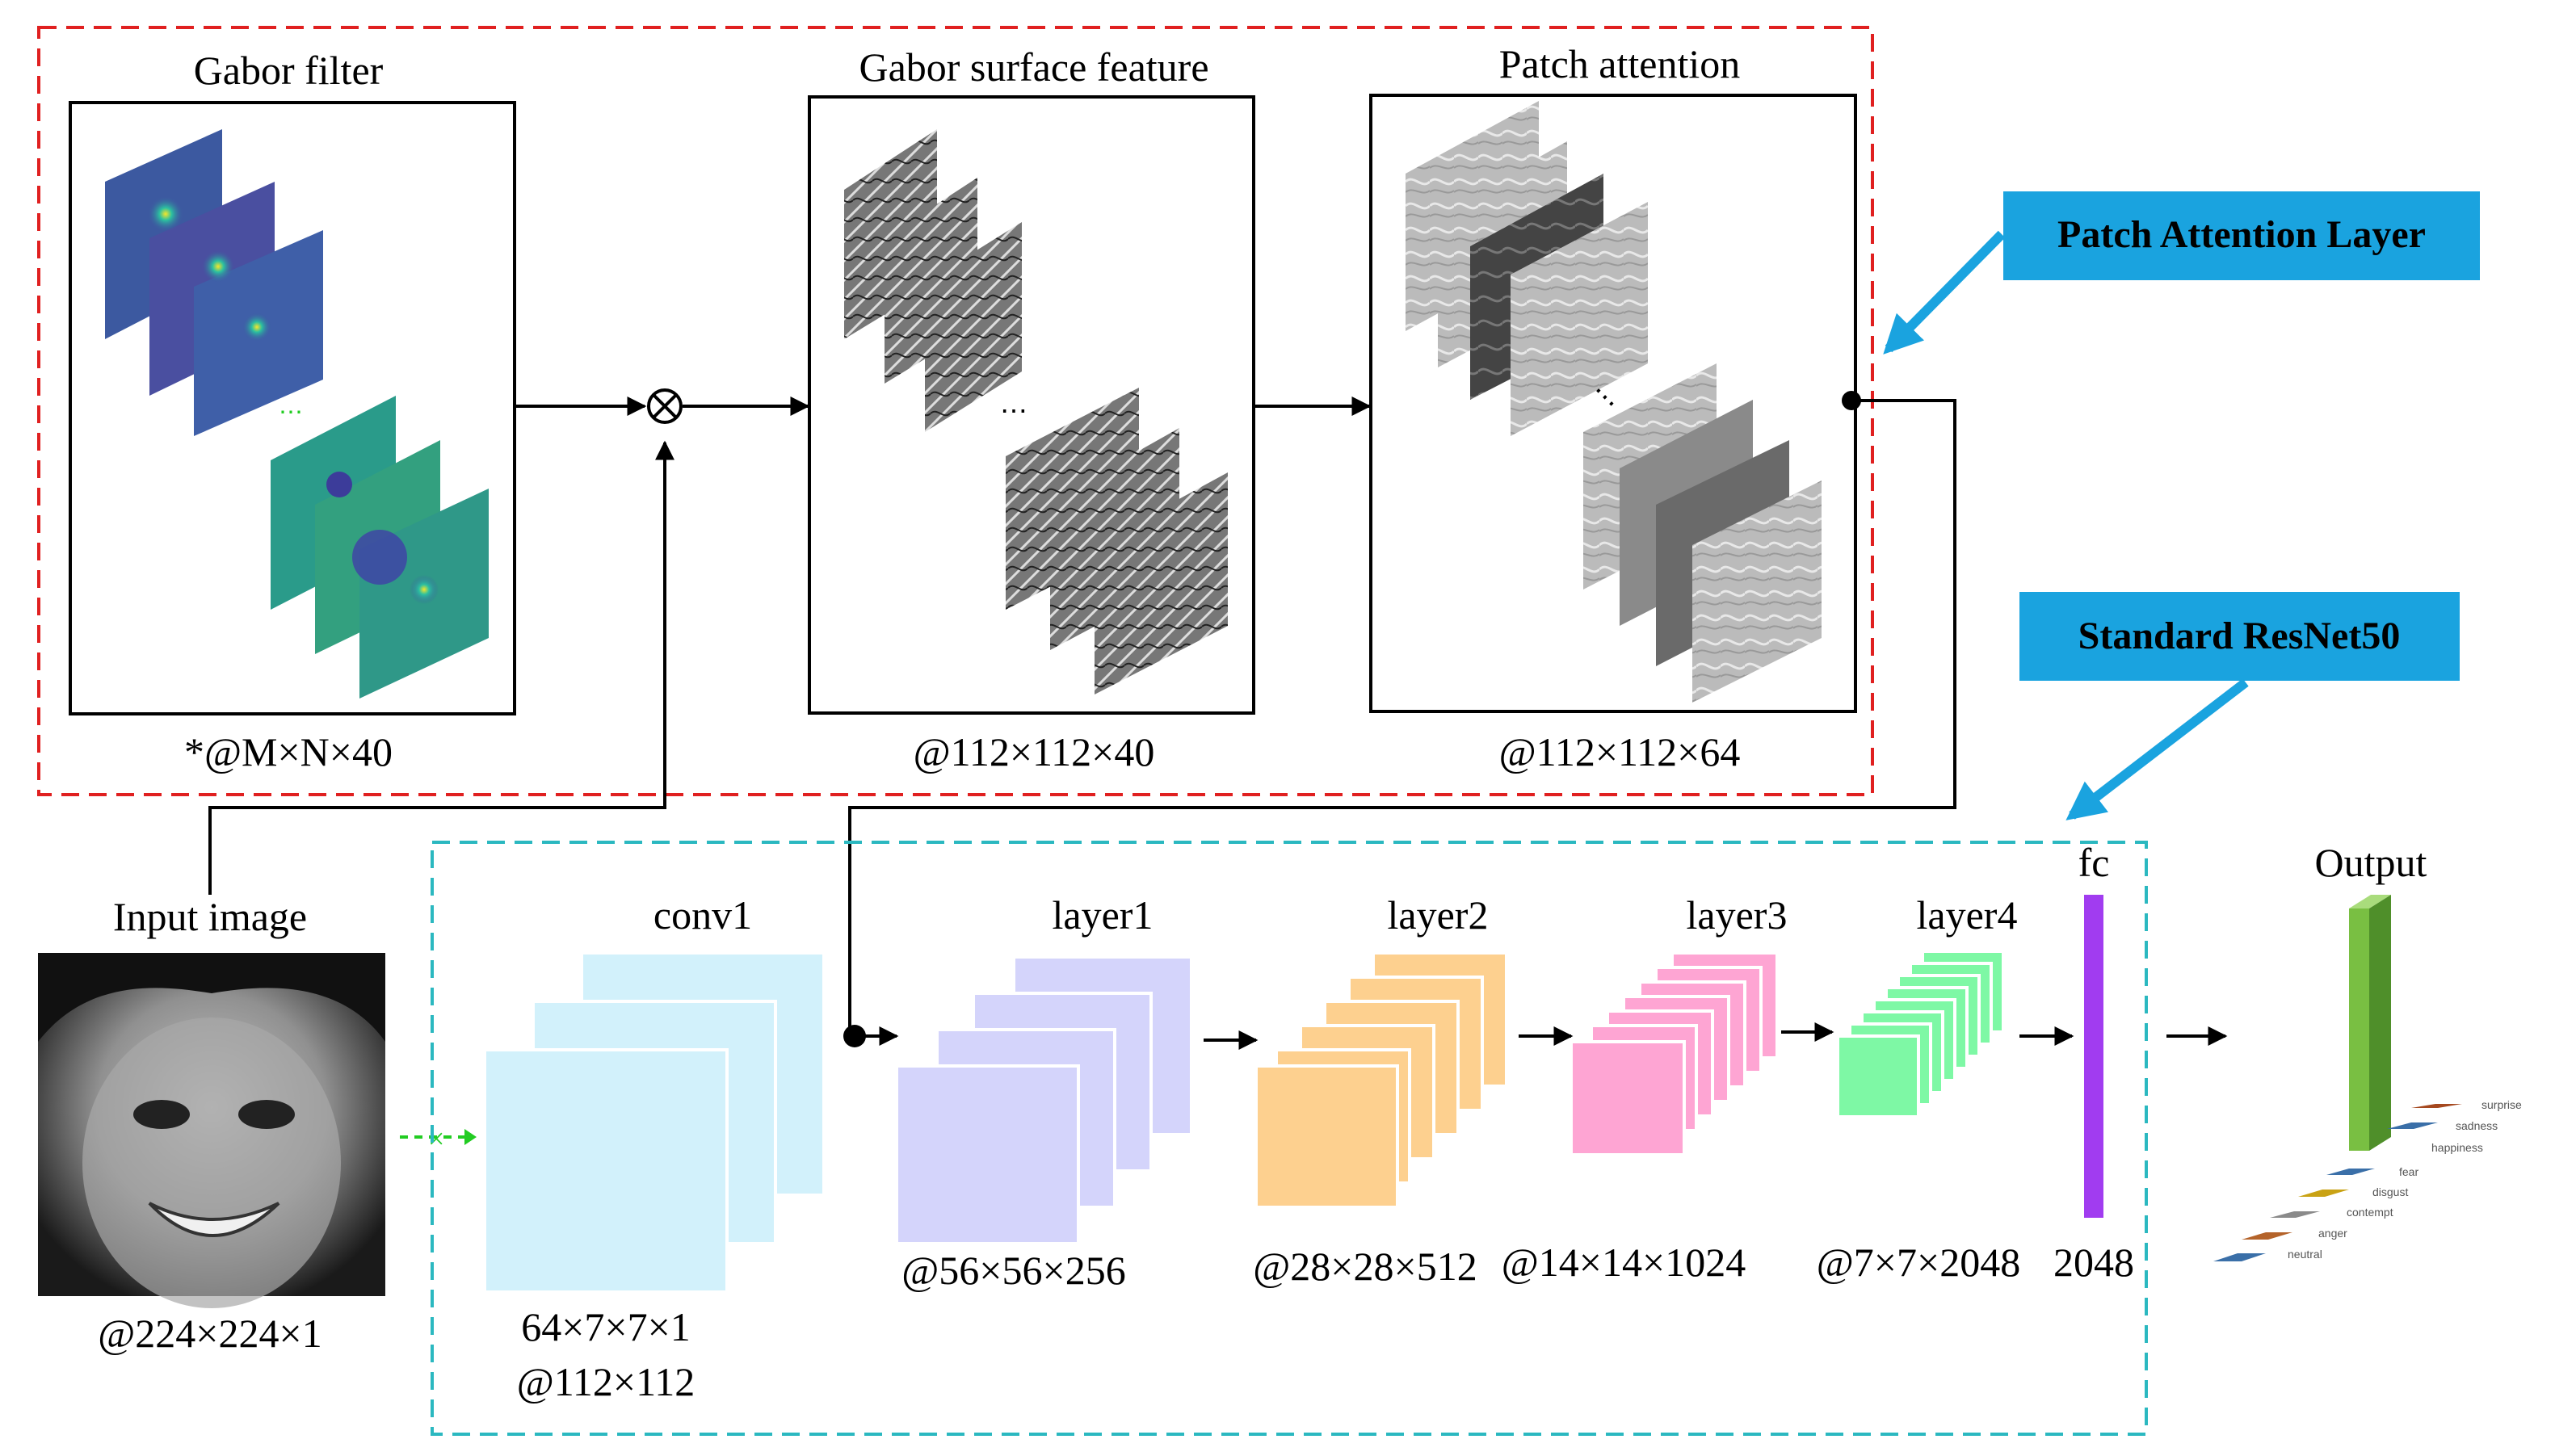 The height and width of the screenshot is (1456, 2555). Describe the element at coordinates (1103, 915) in the screenshot. I see `layer1-title: layer1` at that location.